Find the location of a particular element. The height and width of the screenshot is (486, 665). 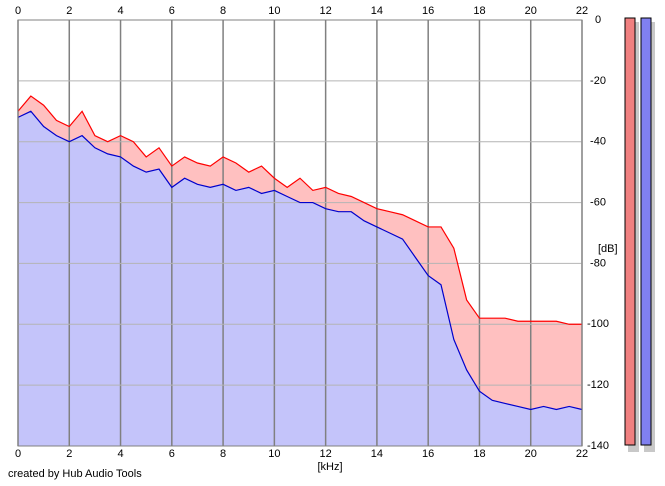

y-tick-label: -20 is located at coordinates (598, 81).